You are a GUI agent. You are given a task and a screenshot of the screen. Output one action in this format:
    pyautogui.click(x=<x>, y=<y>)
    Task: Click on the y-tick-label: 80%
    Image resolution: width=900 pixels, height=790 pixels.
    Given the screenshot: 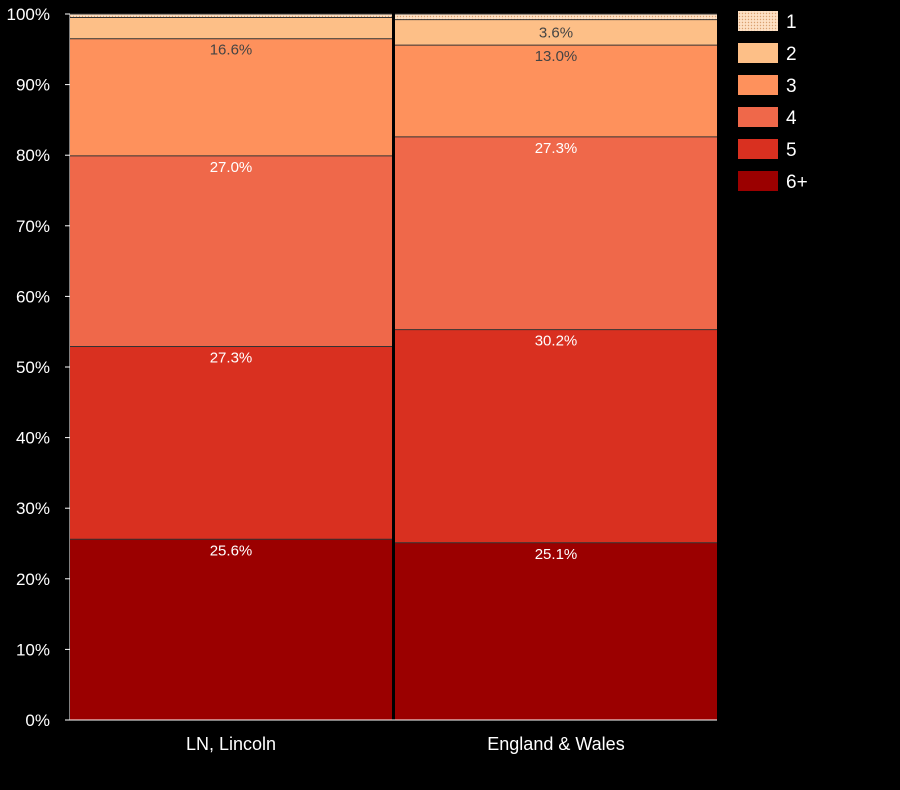 What is the action you would take?
    pyautogui.click(x=33, y=155)
    